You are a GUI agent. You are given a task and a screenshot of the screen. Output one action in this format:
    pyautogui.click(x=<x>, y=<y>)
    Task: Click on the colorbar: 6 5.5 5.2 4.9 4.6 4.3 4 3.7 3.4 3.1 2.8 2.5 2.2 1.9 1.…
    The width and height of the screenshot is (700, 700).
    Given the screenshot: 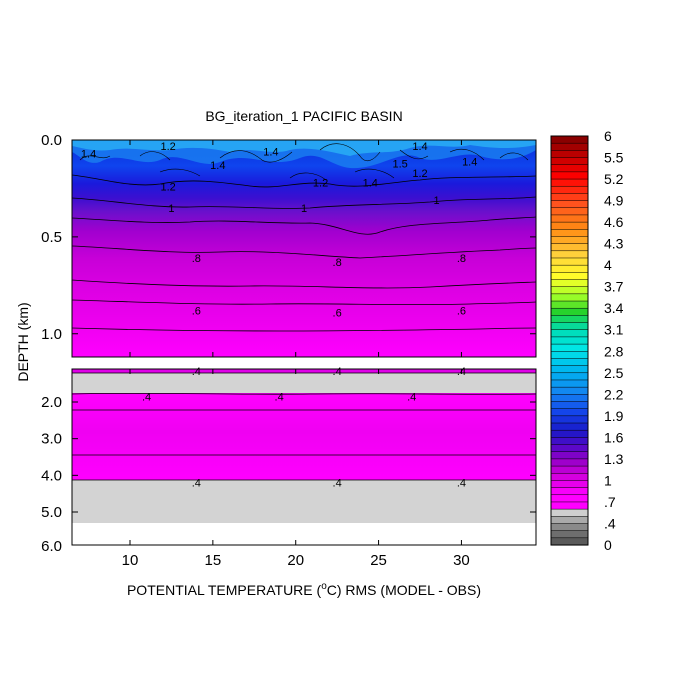 What is the action you would take?
    pyautogui.click(x=587, y=340)
    